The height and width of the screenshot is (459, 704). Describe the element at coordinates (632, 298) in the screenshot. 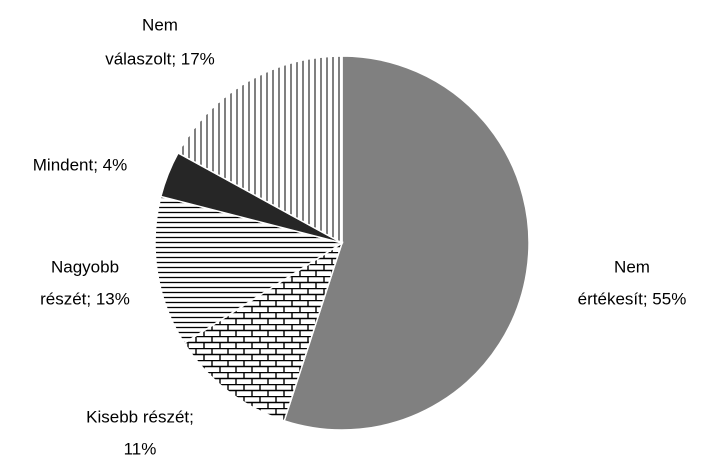

I see `data-label: értékesít; 55%` at that location.